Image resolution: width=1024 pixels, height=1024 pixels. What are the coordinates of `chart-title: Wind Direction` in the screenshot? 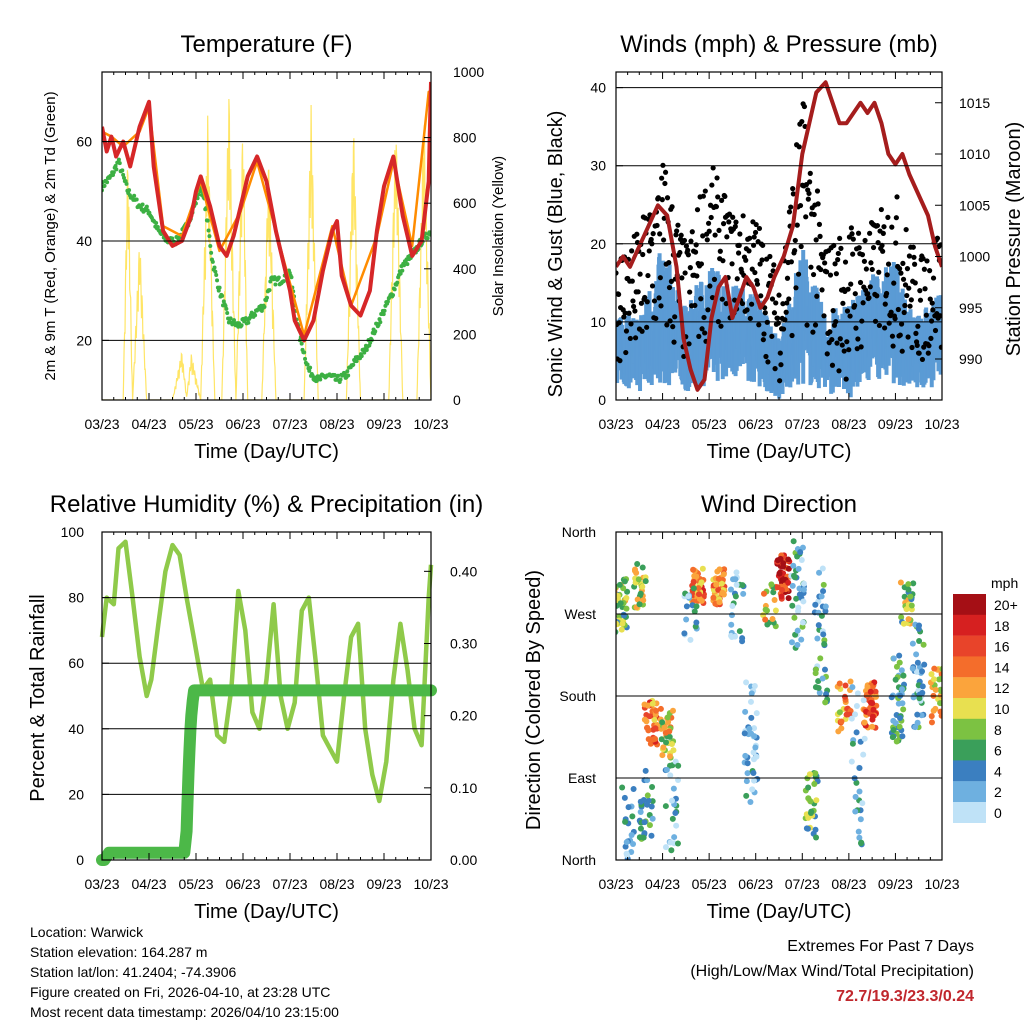 It's located at (779, 504).